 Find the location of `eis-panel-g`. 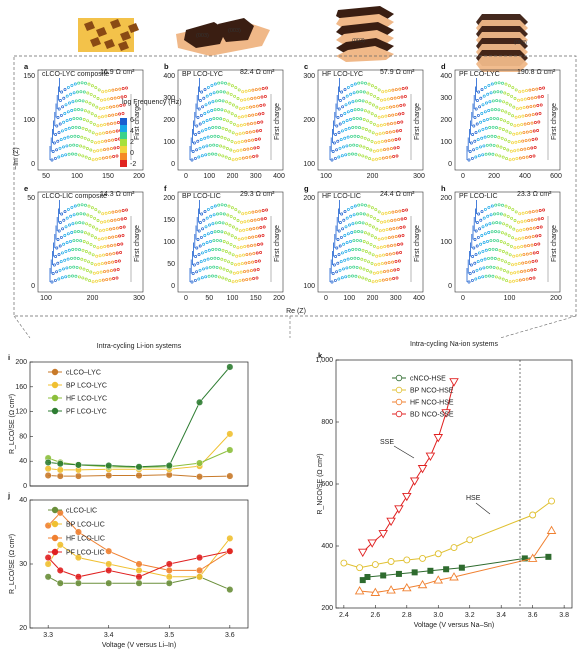

eis-panel-g is located at coordinates (370, 242).